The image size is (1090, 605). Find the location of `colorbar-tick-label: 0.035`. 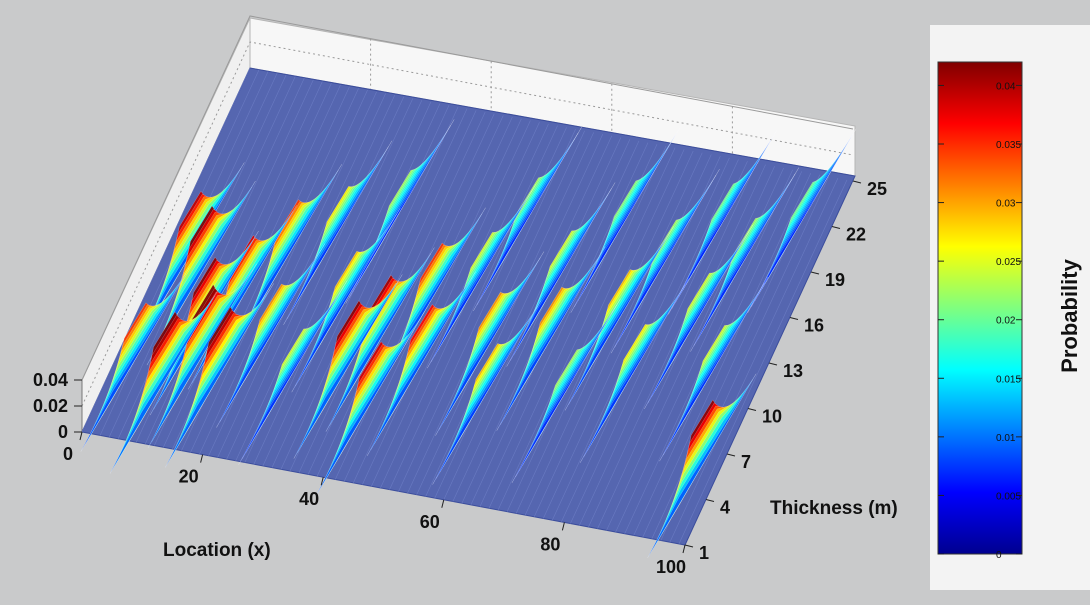

colorbar-tick-label: 0.035 is located at coordinates (1008, 145).